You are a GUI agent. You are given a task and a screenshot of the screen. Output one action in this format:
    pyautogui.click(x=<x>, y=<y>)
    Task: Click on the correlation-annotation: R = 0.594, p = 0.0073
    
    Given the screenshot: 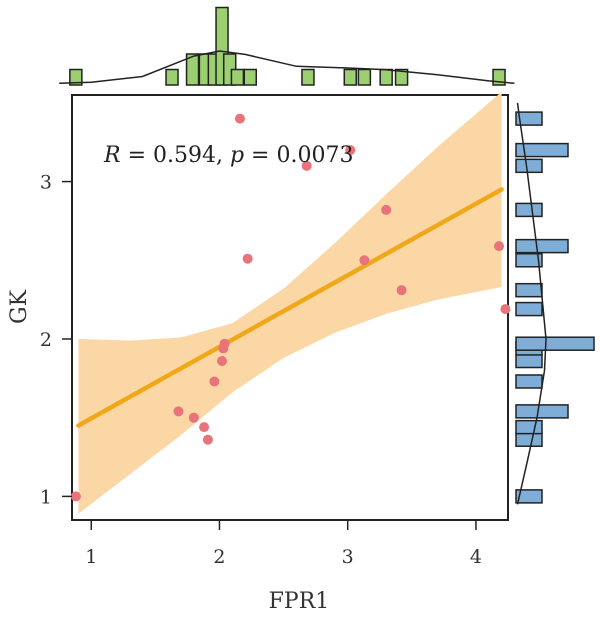 What is the action you would take?
    pyautogui.click(x=228, y=155)
    